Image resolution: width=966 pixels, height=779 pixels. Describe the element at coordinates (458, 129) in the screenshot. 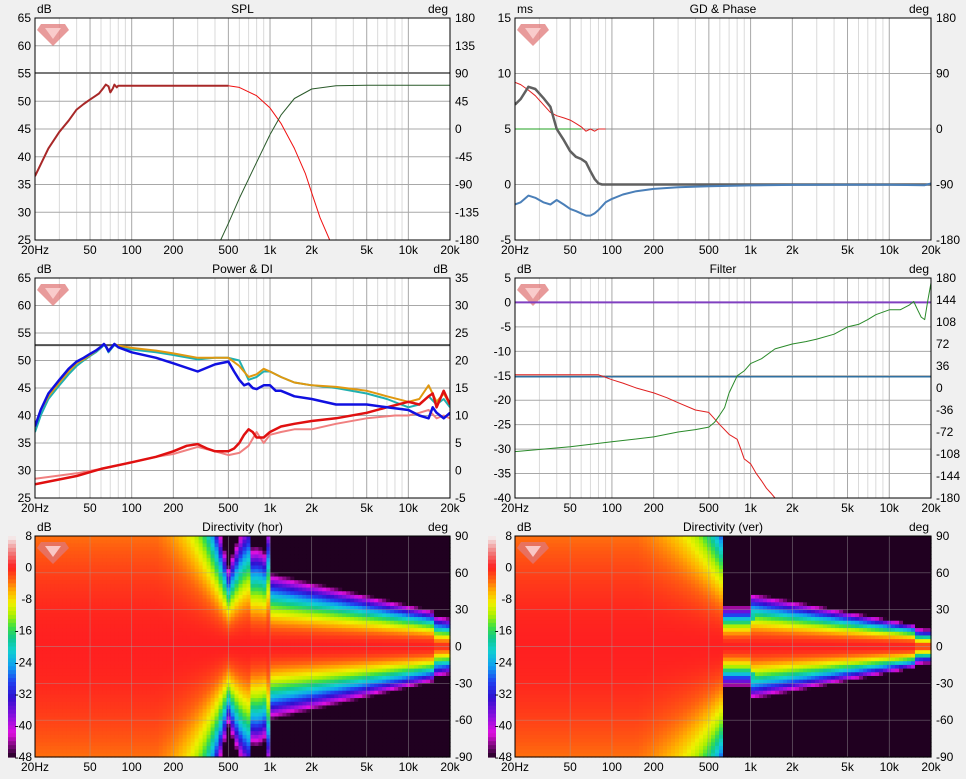

I see `y2-tick-label: 0` at that location.